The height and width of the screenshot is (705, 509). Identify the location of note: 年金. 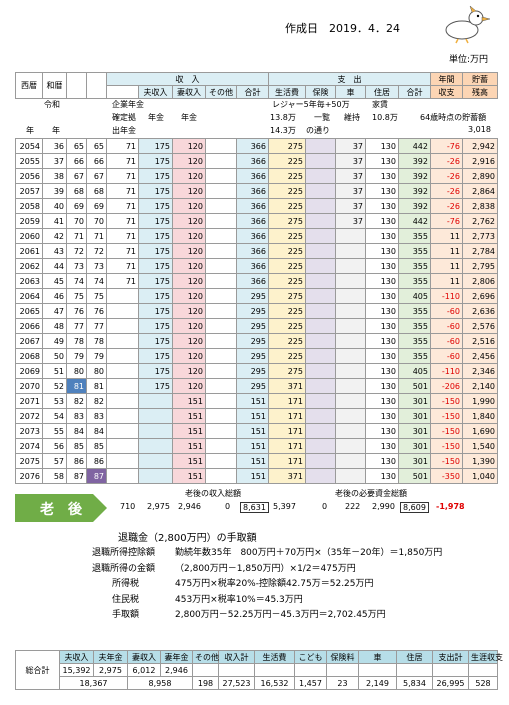
(189, 117).